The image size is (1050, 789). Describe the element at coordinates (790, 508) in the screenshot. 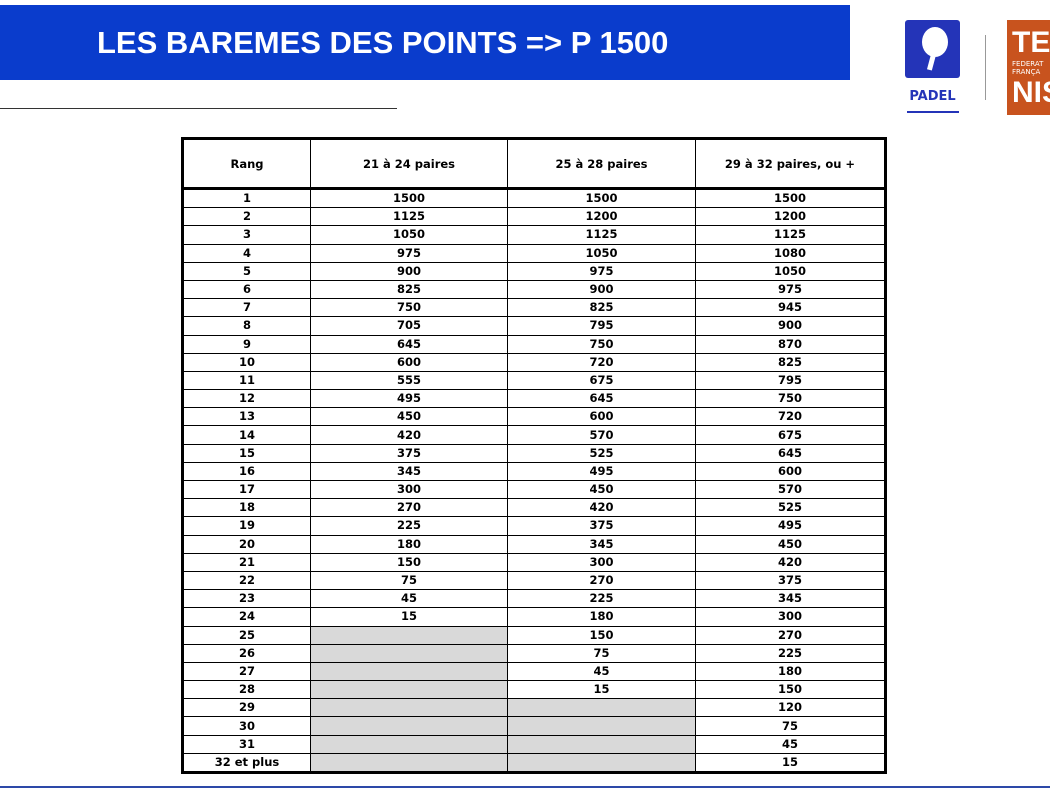

I see `points-cell: 525` at that location.